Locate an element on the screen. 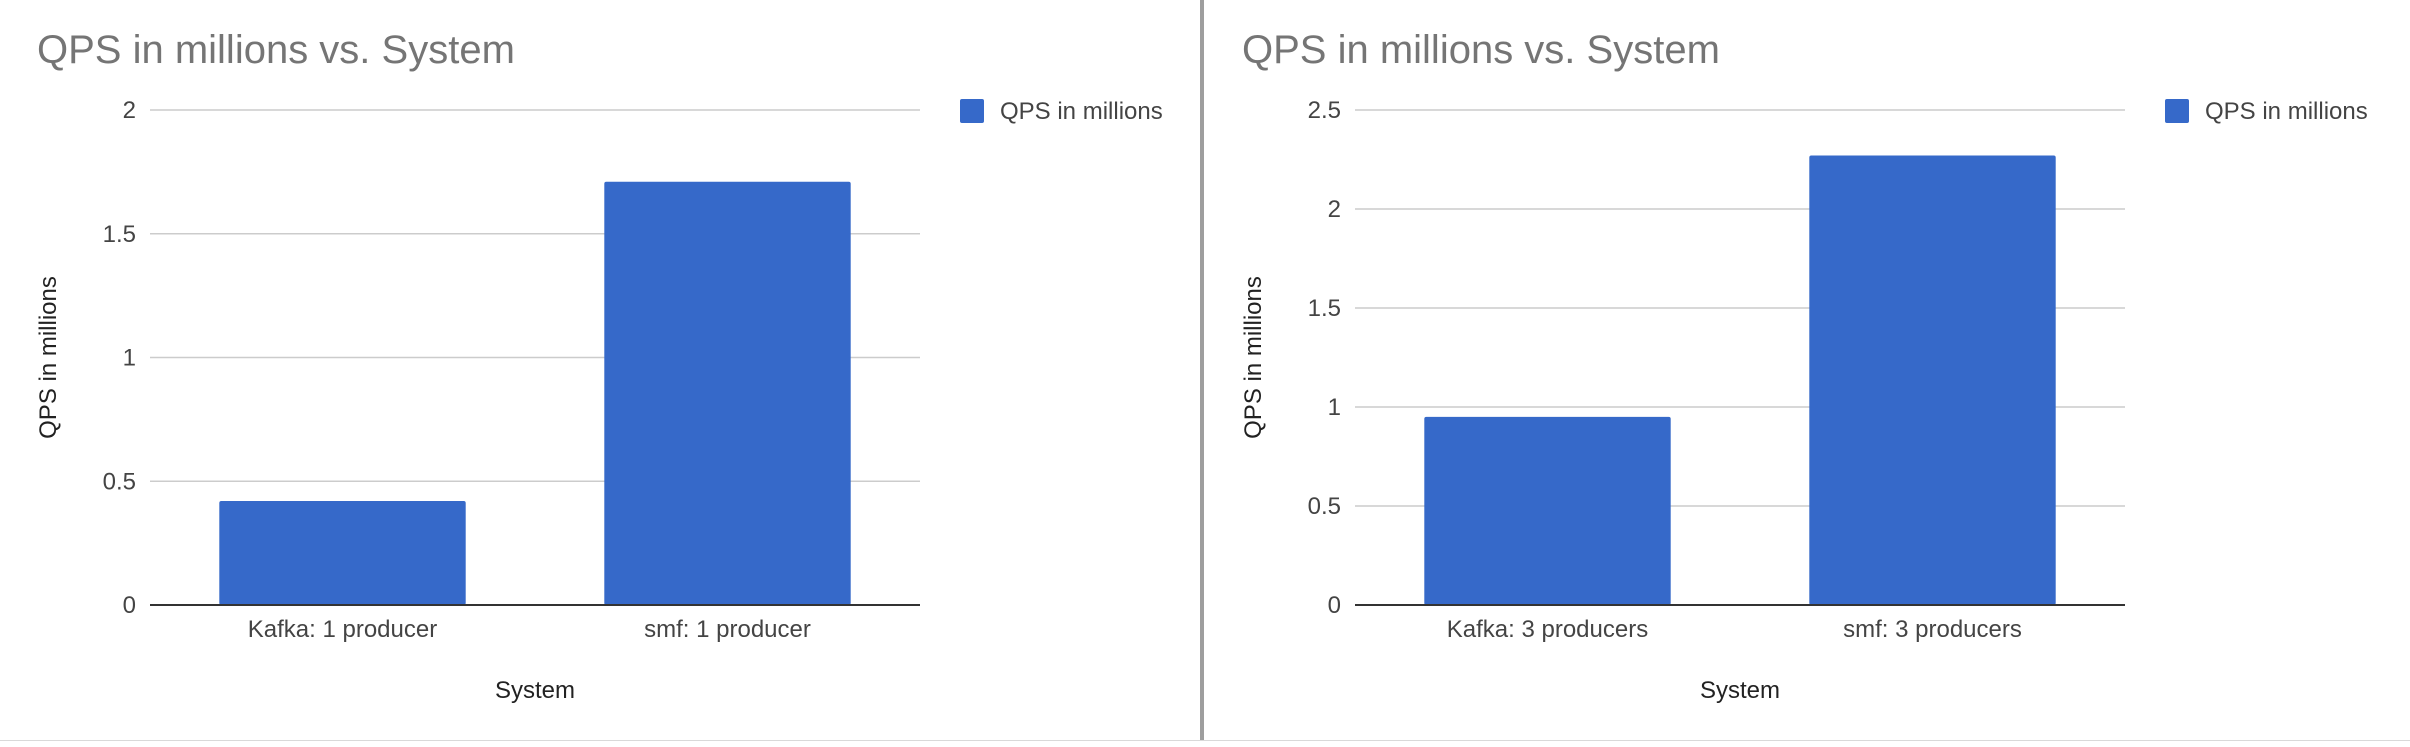 This screenshot has height=747, width=2410. y-tick-label: 2.5 is located at coordinates (1324, 110).